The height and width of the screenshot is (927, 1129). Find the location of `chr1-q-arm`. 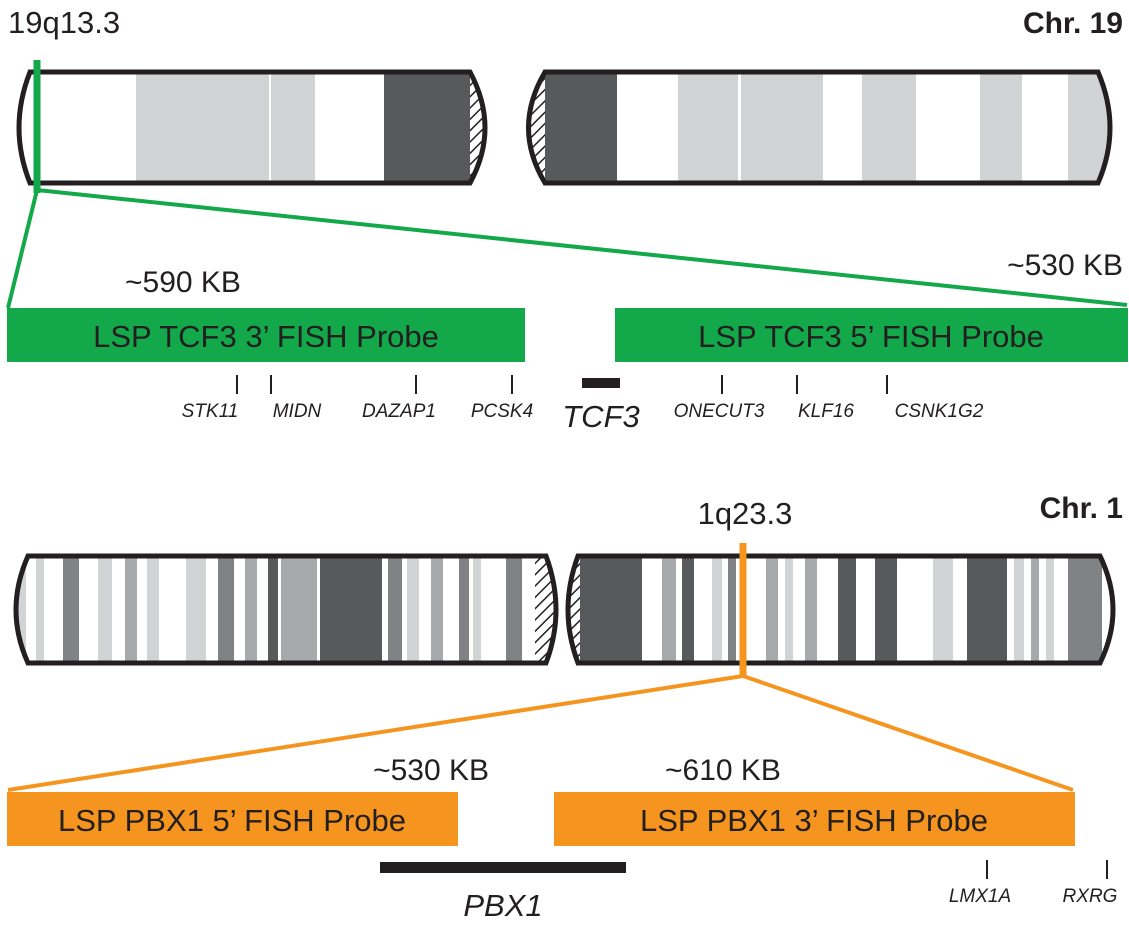

chr1-q-arm is located at coordinates (840, 609).